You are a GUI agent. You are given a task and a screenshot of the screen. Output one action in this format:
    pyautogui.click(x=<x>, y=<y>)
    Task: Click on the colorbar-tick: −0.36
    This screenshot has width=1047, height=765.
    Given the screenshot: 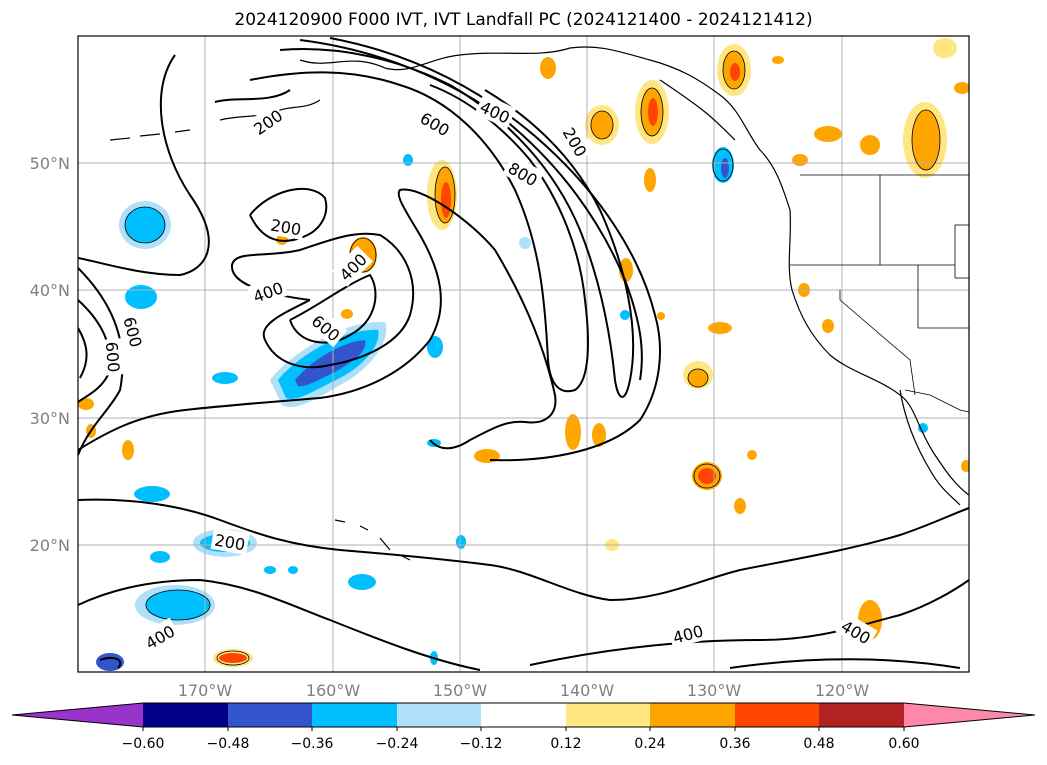 What is the action you would take?
    pyautogui.click(x=312, y=744)
    